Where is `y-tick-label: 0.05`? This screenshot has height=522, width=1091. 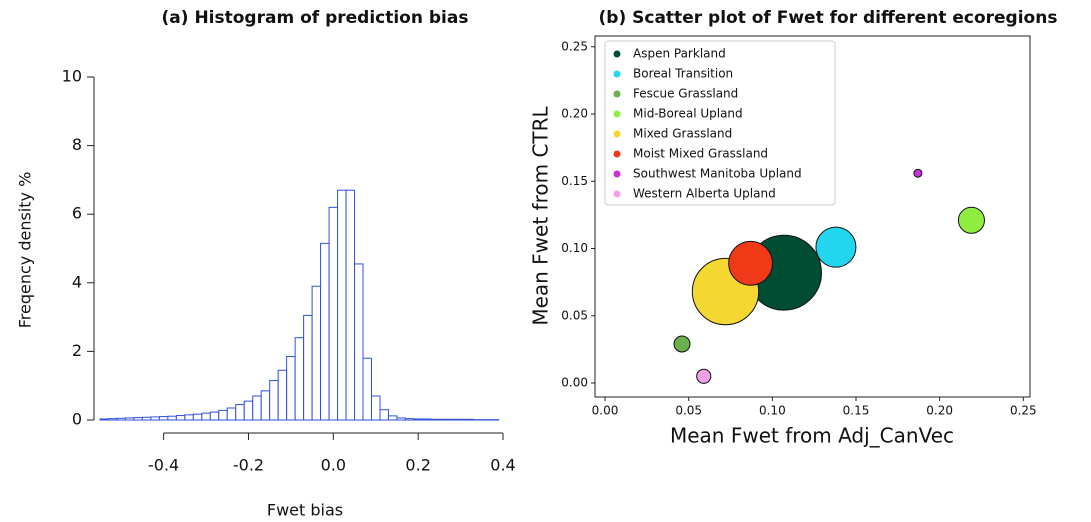 y-tick-label: 0.05 is located at coordinates (574, 315).